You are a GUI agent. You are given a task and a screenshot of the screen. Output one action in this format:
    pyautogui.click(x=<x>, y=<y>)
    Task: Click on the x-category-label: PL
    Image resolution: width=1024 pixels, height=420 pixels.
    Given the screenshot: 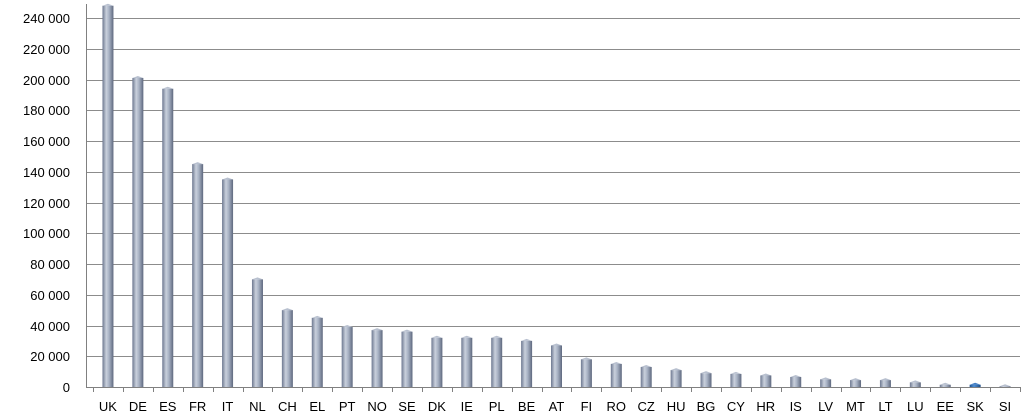 What is the action you would take?
    pyautogui.click(x=497, y=406)
    